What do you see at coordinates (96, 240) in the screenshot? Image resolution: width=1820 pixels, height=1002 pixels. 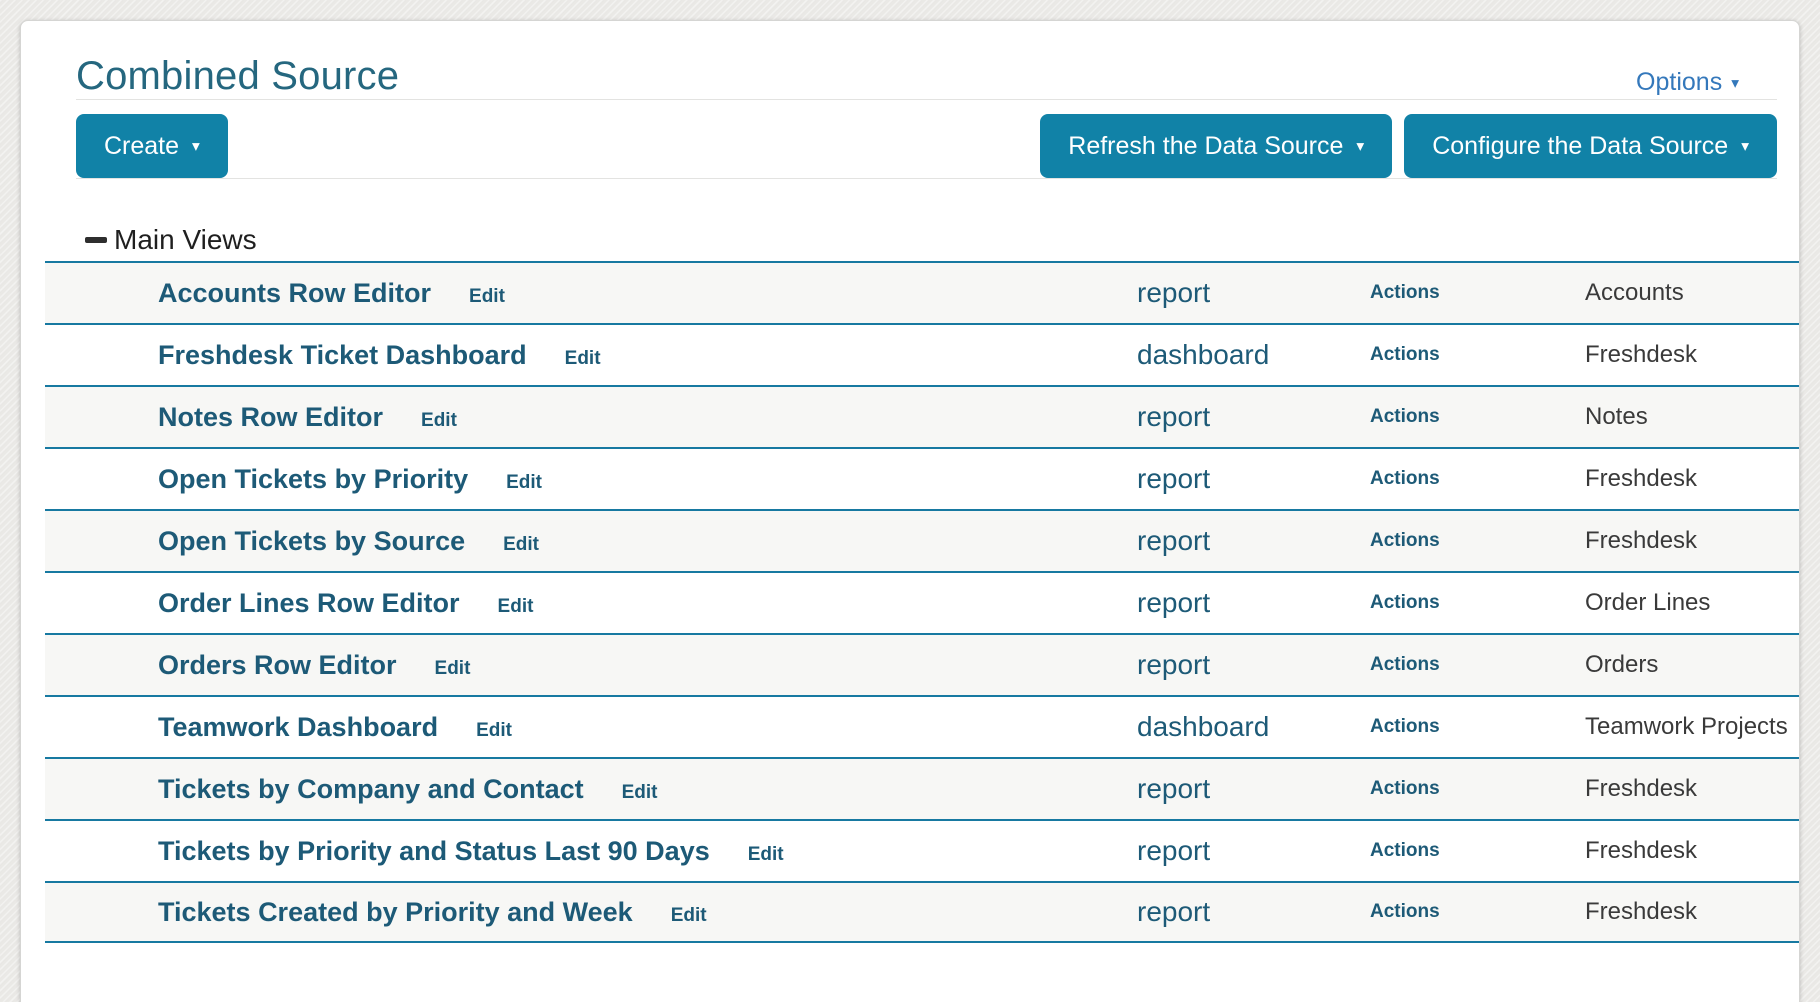 I see `collapse-section-icon` at bounding box center [96, 240].